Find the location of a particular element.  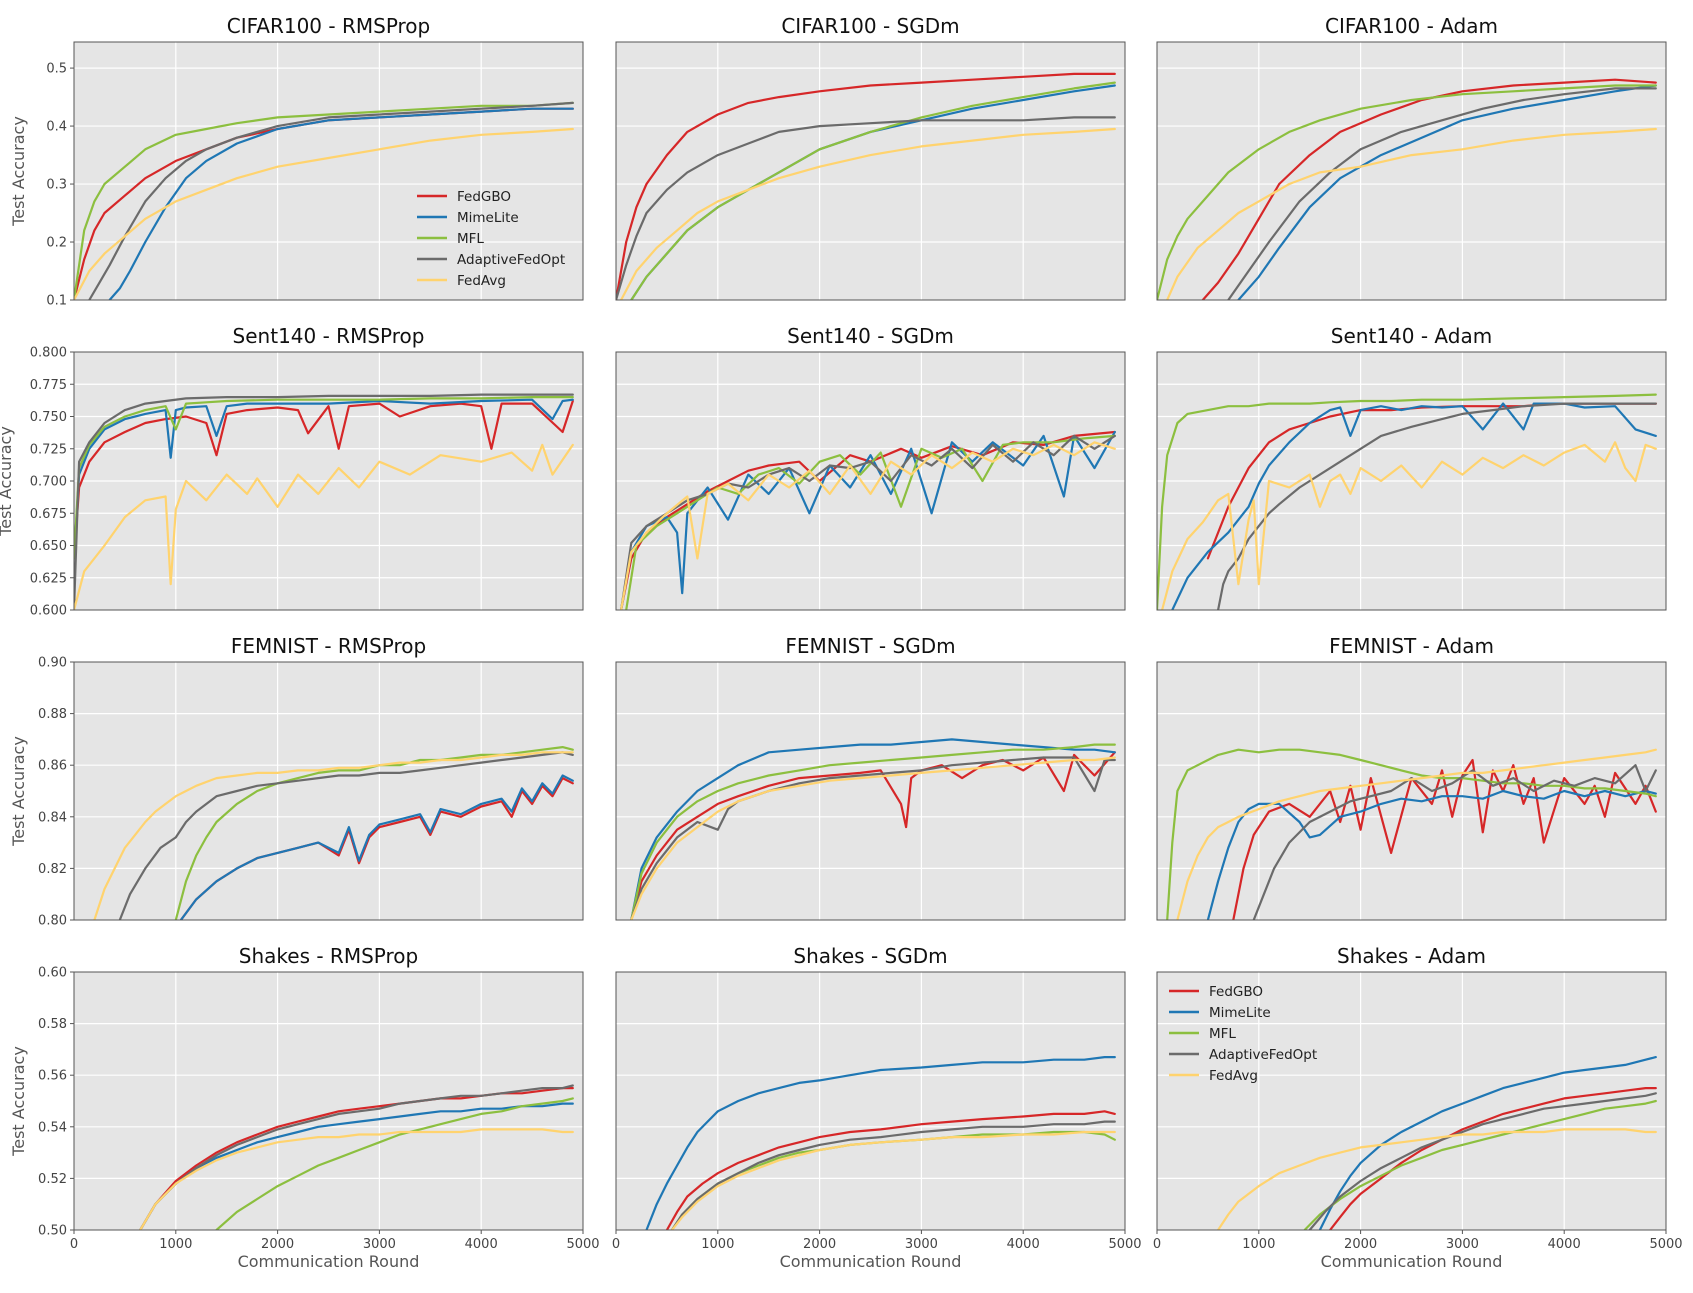

legend-label: FedAvg is located at coordinates (1233, 1076).